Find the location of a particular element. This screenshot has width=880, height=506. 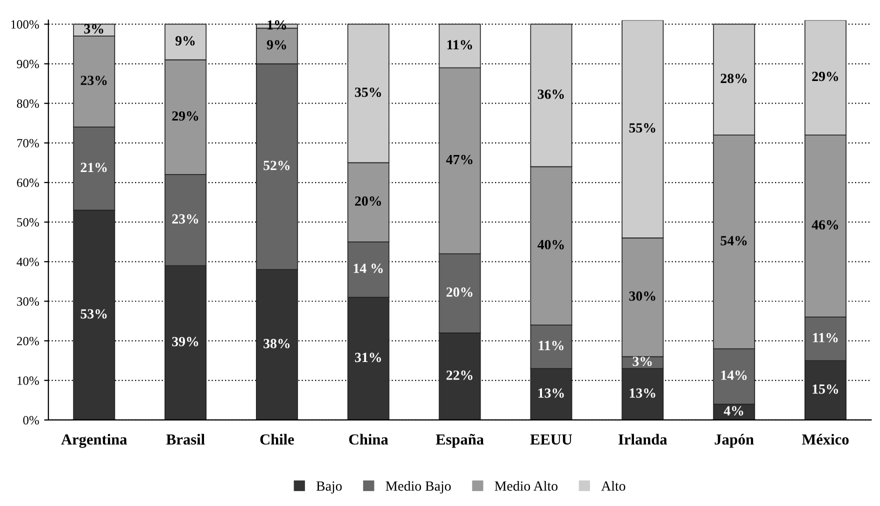

legend-label: Alto is located at coordinates (613, 485).